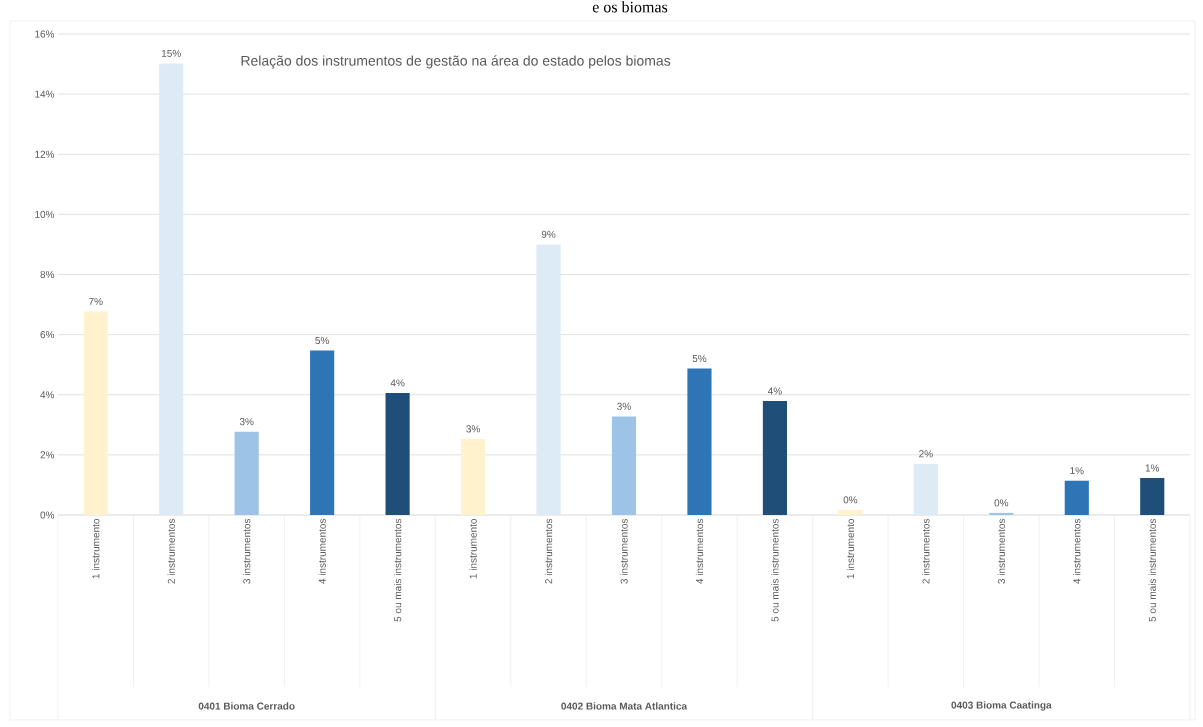  Describe the element at coordinates (45, 34) in the screenshot. I see `y-tick-label: 16%` at that location.